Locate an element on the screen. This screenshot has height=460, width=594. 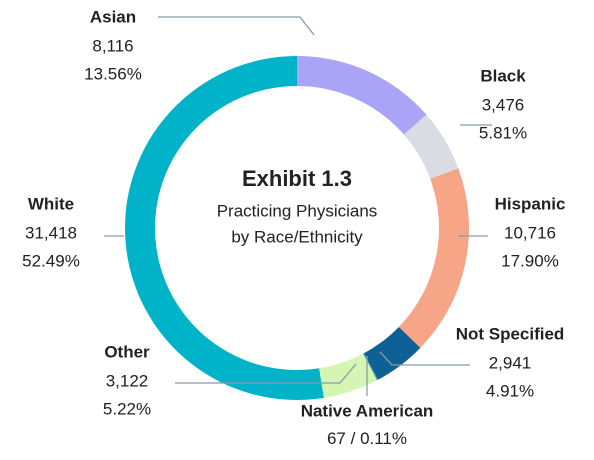
percent-label: 0.11% is located at coordinates (383, 438).